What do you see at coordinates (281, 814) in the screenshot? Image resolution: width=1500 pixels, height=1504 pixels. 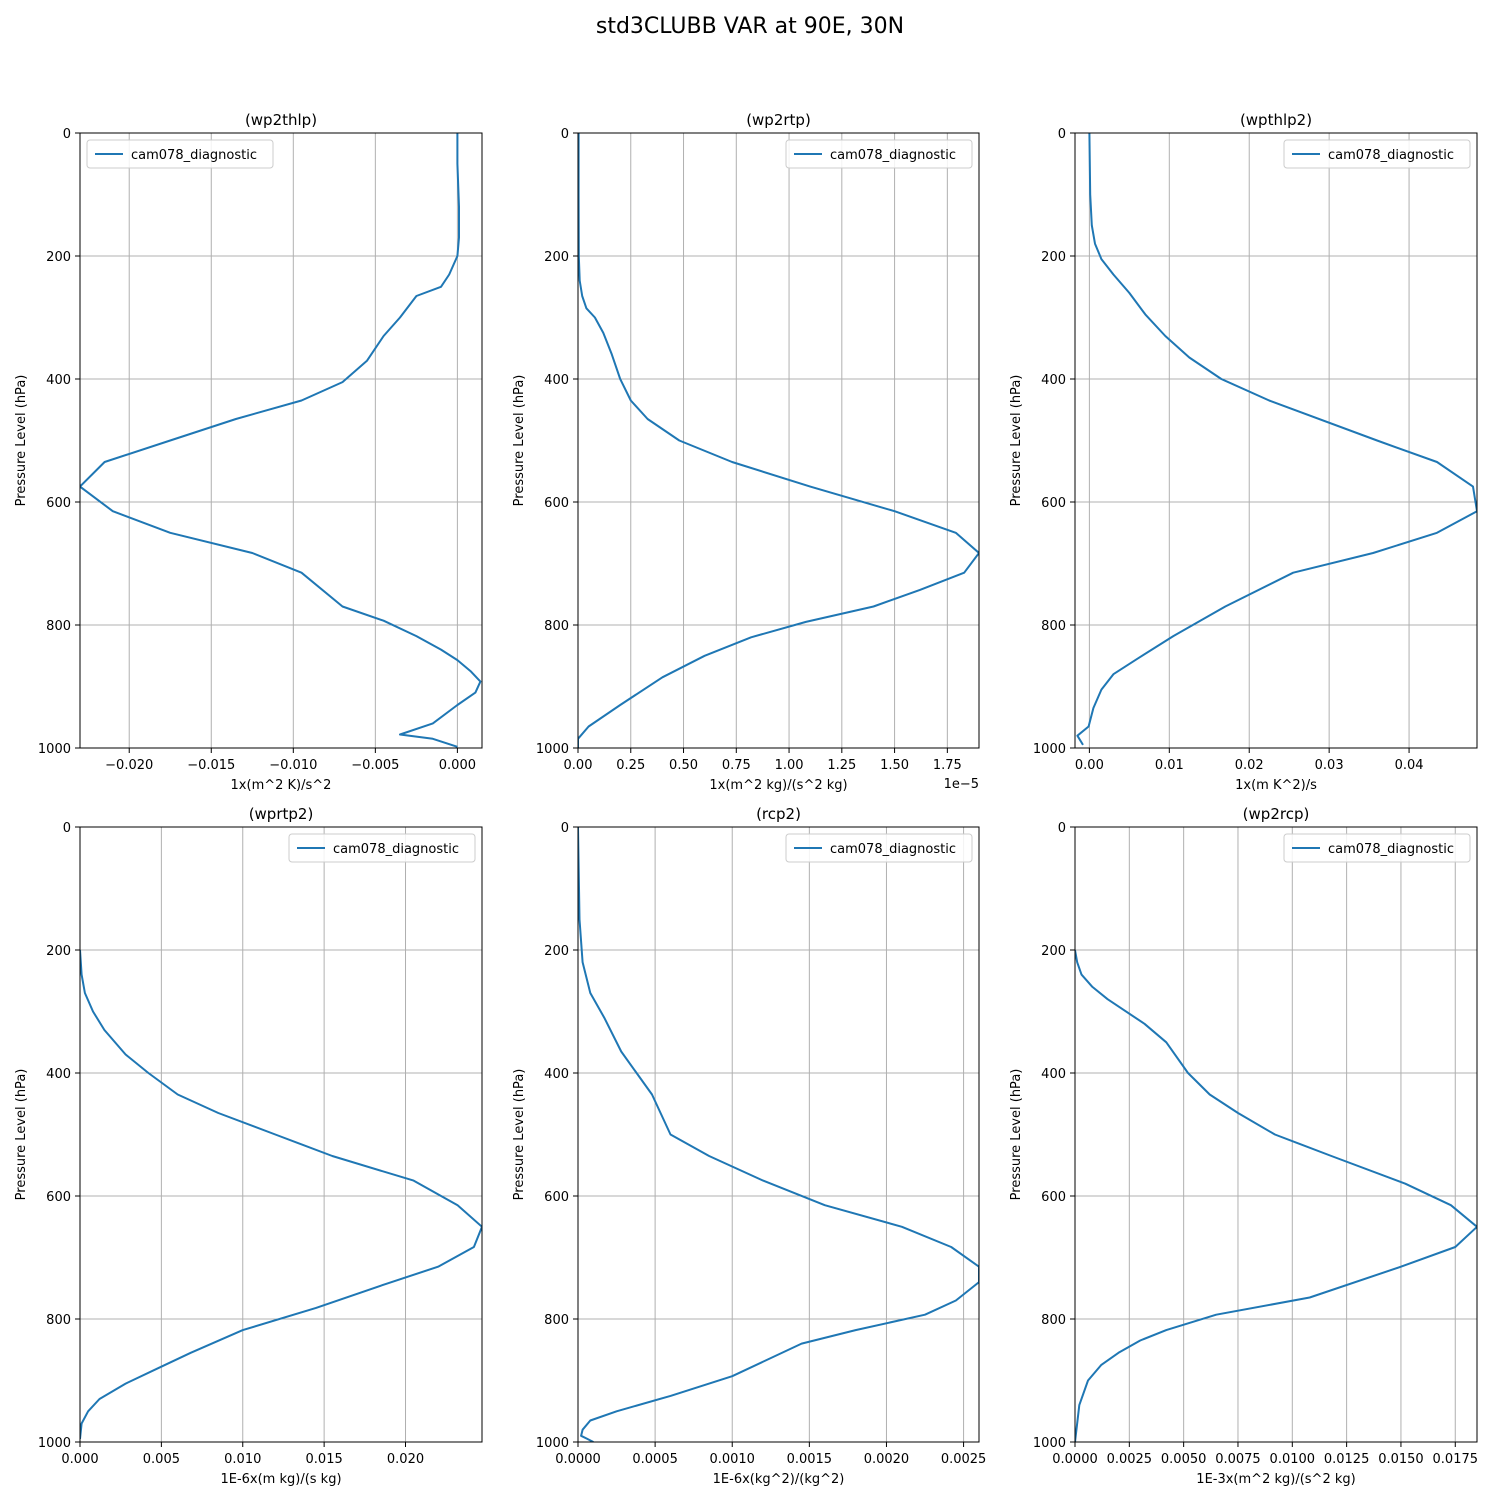 I see `subplot-title: (wprtp2)` at bounding box center [281, 814].